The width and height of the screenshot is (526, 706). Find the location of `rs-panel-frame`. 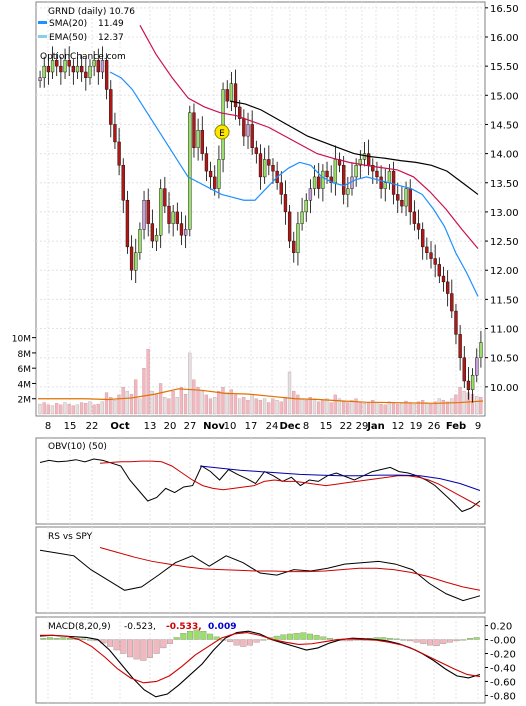

rs-panel-frame is located at coordinates (260, 570).